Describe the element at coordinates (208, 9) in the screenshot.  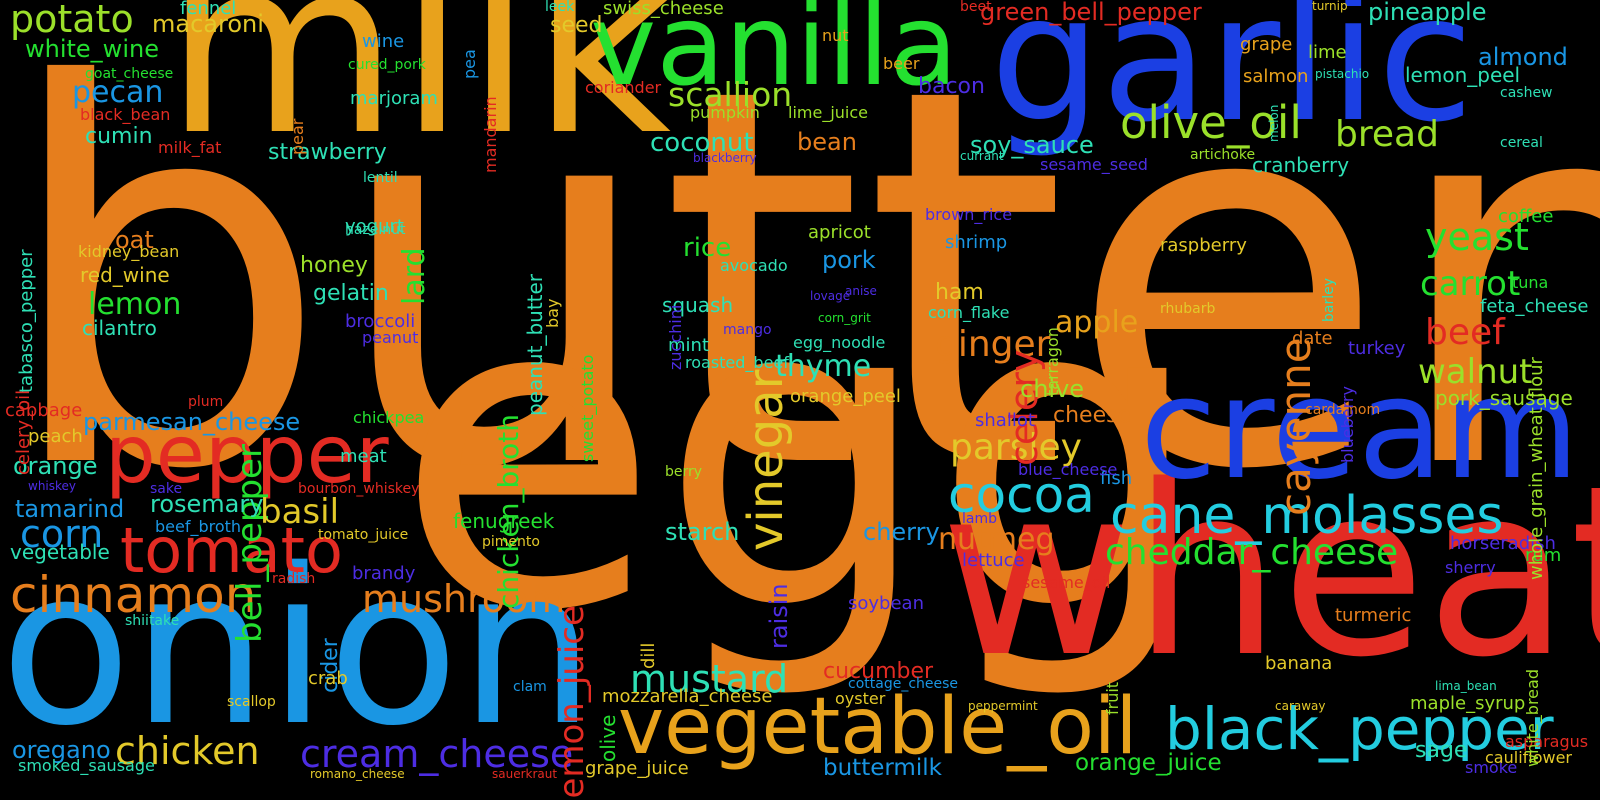
I see `word-fennel: fennel` at that location.